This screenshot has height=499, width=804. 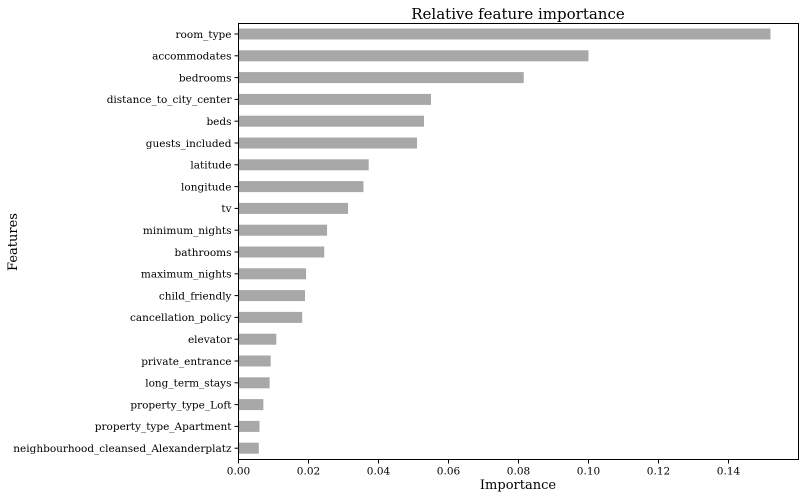 I want to click on bar-long_term_stays, so click(x=254, y=383).